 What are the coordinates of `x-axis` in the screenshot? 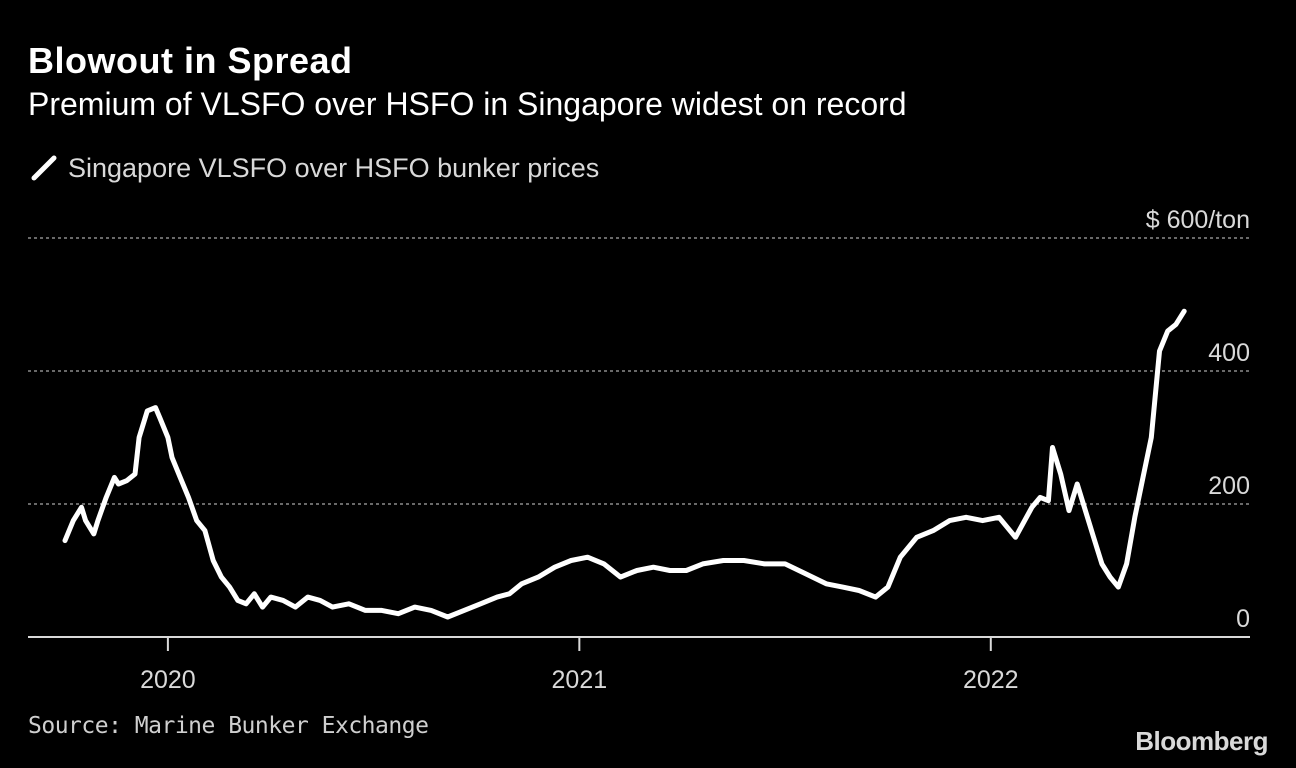 It's located at (639, 643).